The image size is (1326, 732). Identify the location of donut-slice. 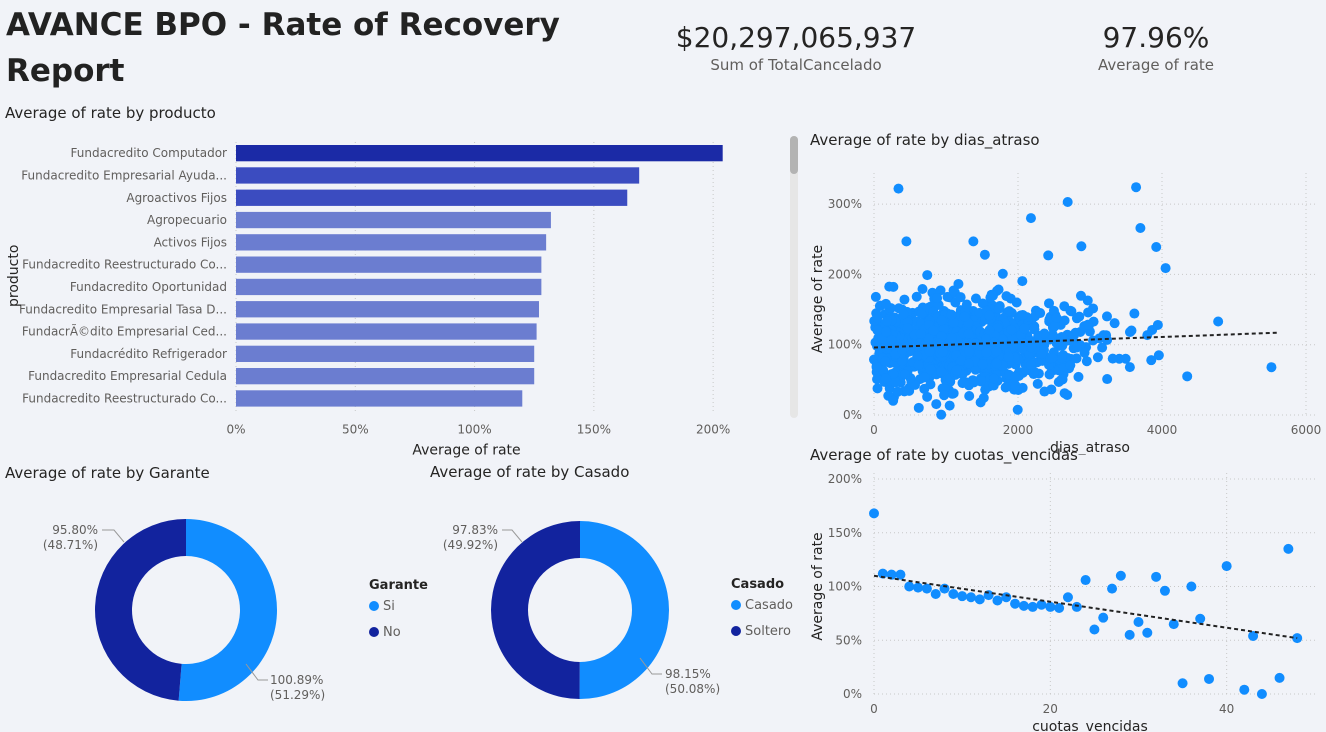
(227, 610).